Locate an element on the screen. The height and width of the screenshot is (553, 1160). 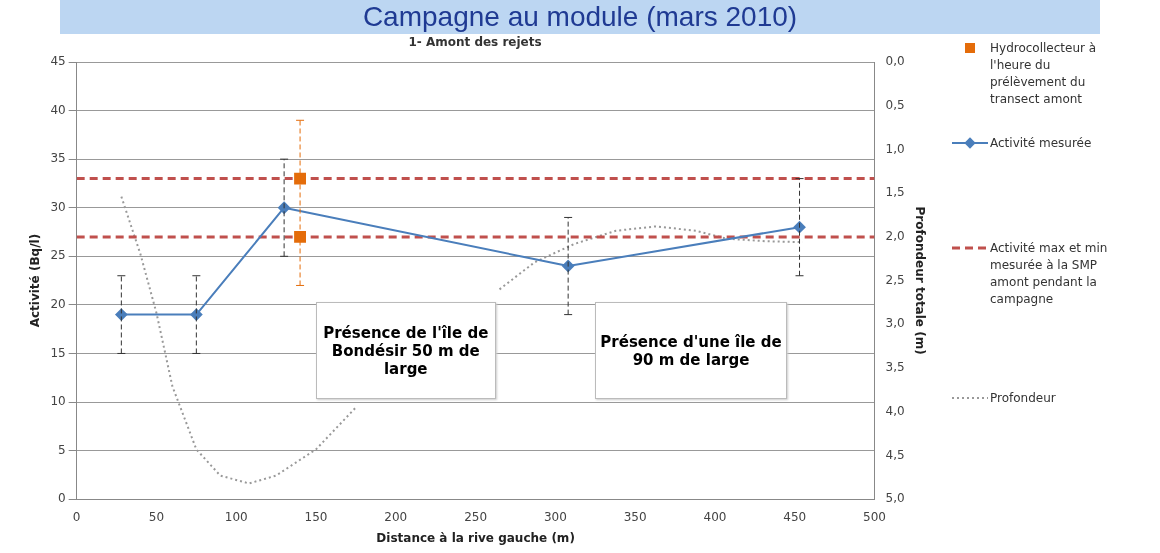
y2-tick-label: 0,5 is located at coordinates (895, 104).